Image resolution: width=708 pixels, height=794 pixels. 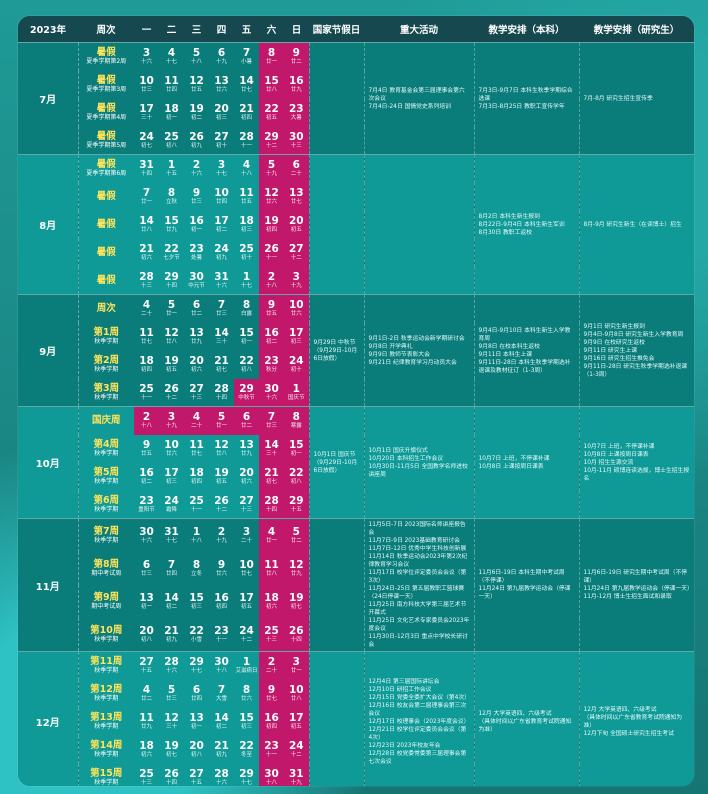 I want to click on day-cell: 15 廿九, so click(x=171, y=225).